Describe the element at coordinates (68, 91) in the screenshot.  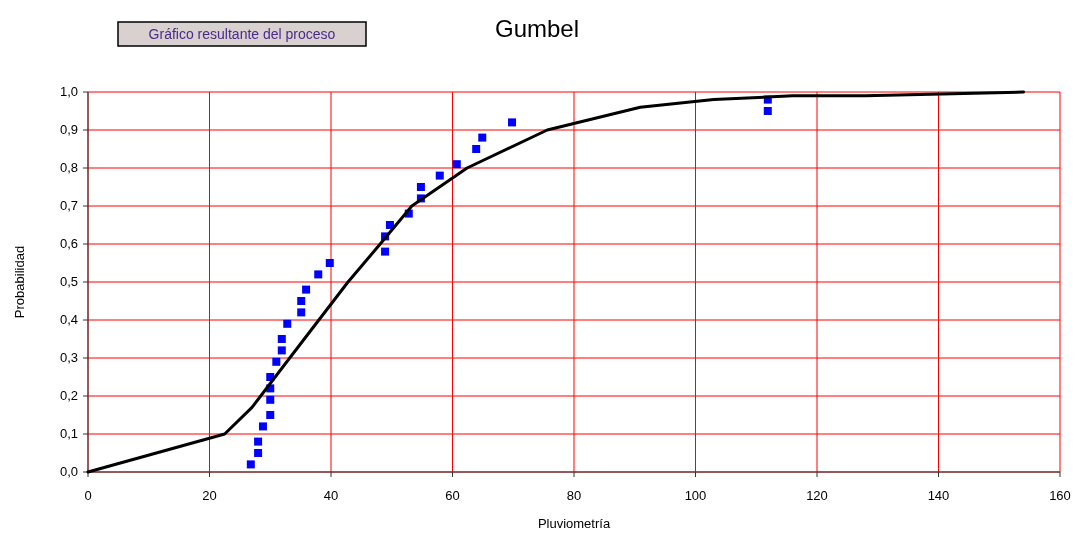
I see `y-tick-label: 1,0` at that location.